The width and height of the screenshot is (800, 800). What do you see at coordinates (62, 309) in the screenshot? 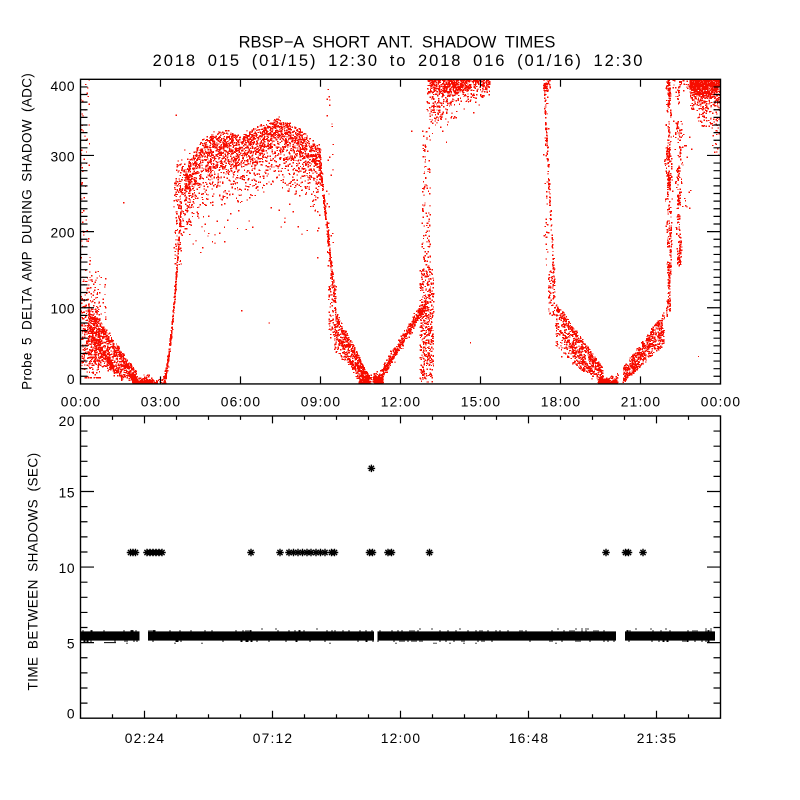
I see `svg-text: 100` at bounding box center [62, 309].